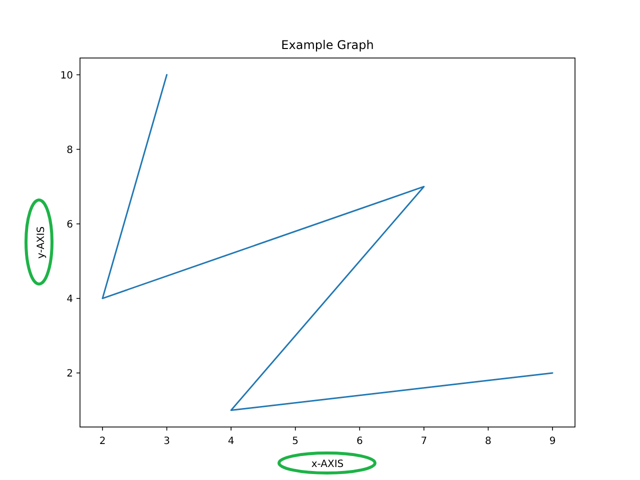 The width and height of the screenshot is (640, 480). I want to click on x-tick-label: 8, so click(488, 441).